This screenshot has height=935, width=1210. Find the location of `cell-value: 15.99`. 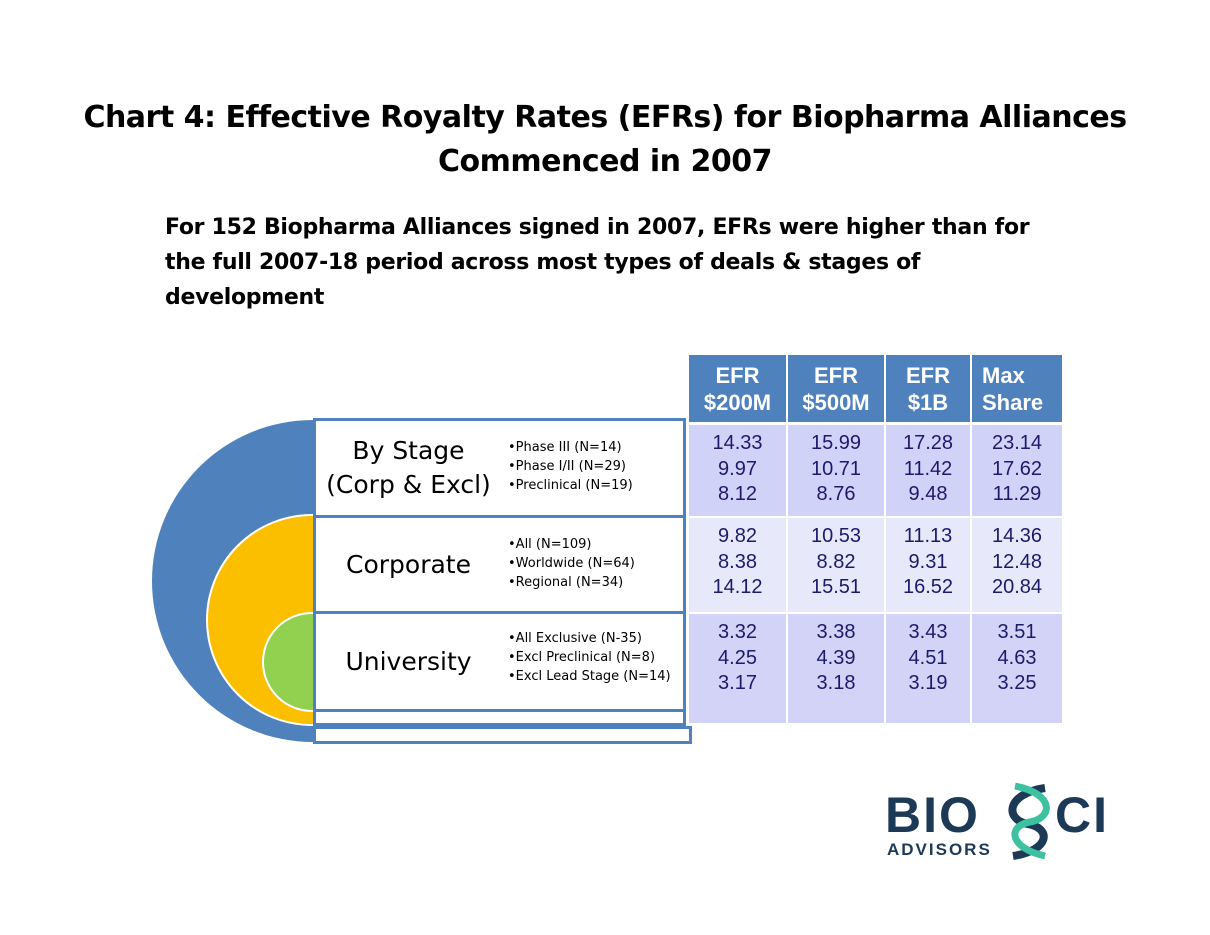

cell-value: 15.99 is located at coordinates (836, 443).